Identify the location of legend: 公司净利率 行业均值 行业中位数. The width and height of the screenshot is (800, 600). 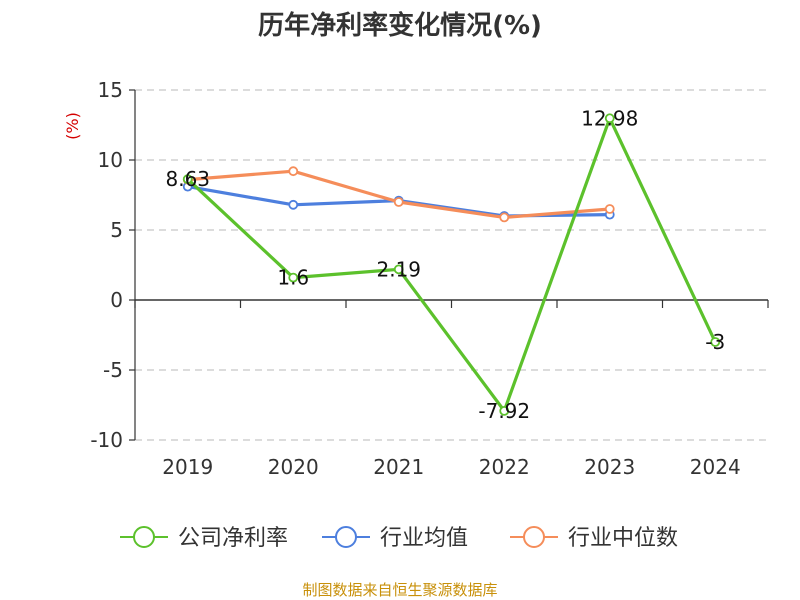
(399, 538).